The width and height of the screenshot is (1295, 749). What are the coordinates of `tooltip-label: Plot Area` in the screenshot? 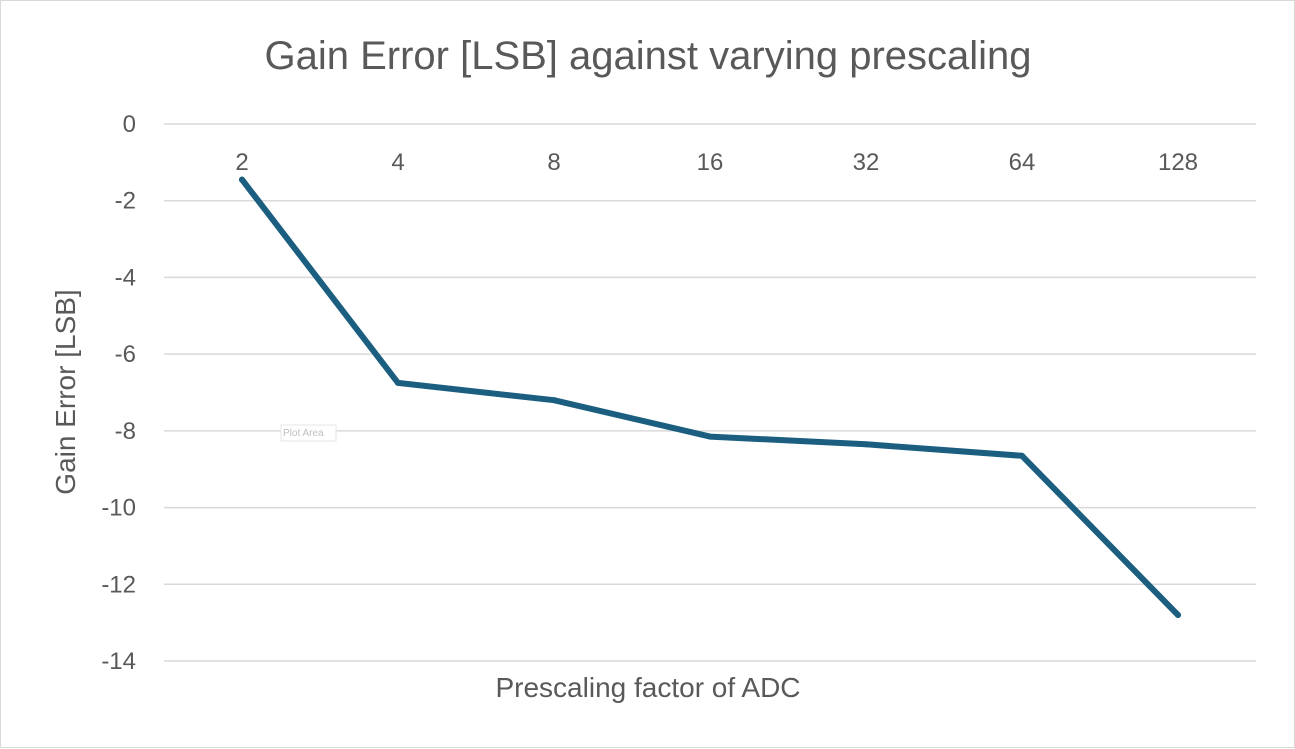 It's located at (303, 433).